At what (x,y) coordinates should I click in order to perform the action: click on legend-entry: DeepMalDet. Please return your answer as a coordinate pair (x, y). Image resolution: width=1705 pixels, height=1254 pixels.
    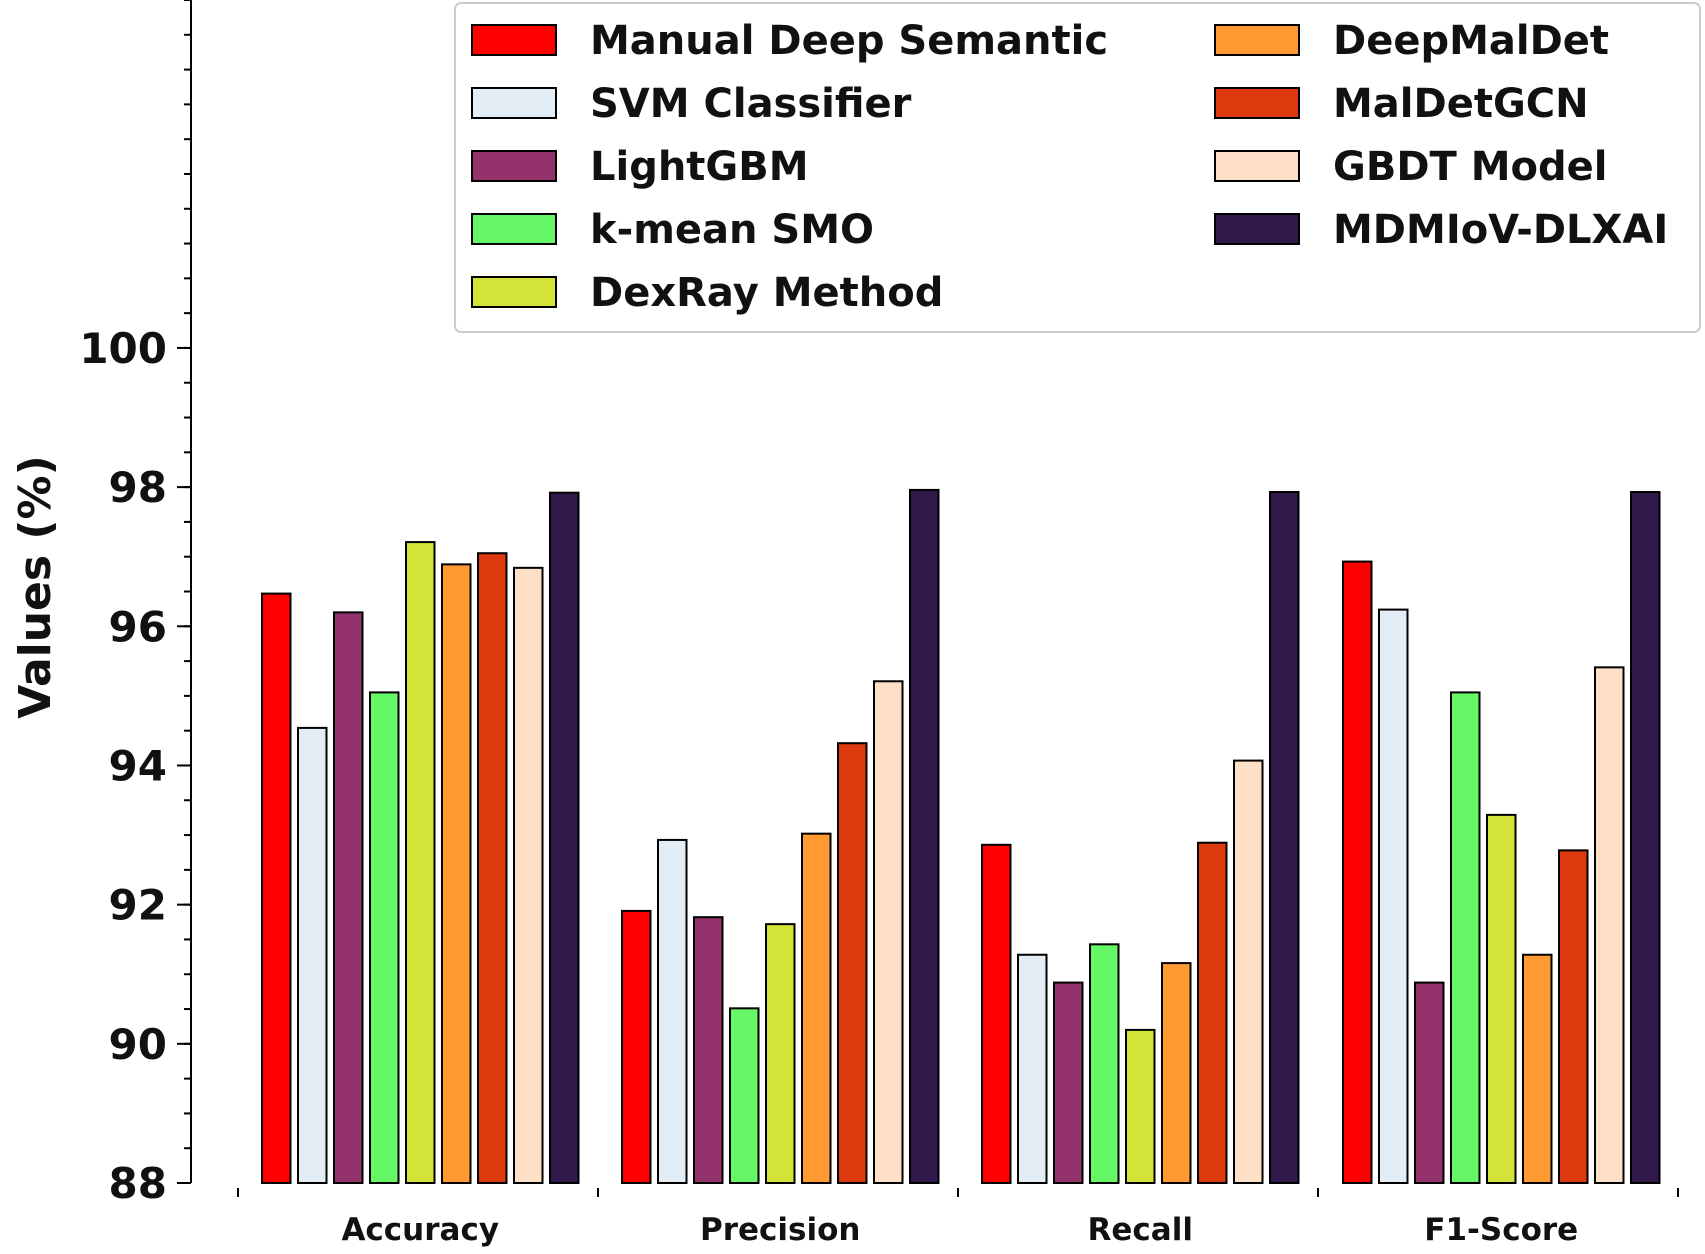
    Looking at the image, I should click on (1411, 41).